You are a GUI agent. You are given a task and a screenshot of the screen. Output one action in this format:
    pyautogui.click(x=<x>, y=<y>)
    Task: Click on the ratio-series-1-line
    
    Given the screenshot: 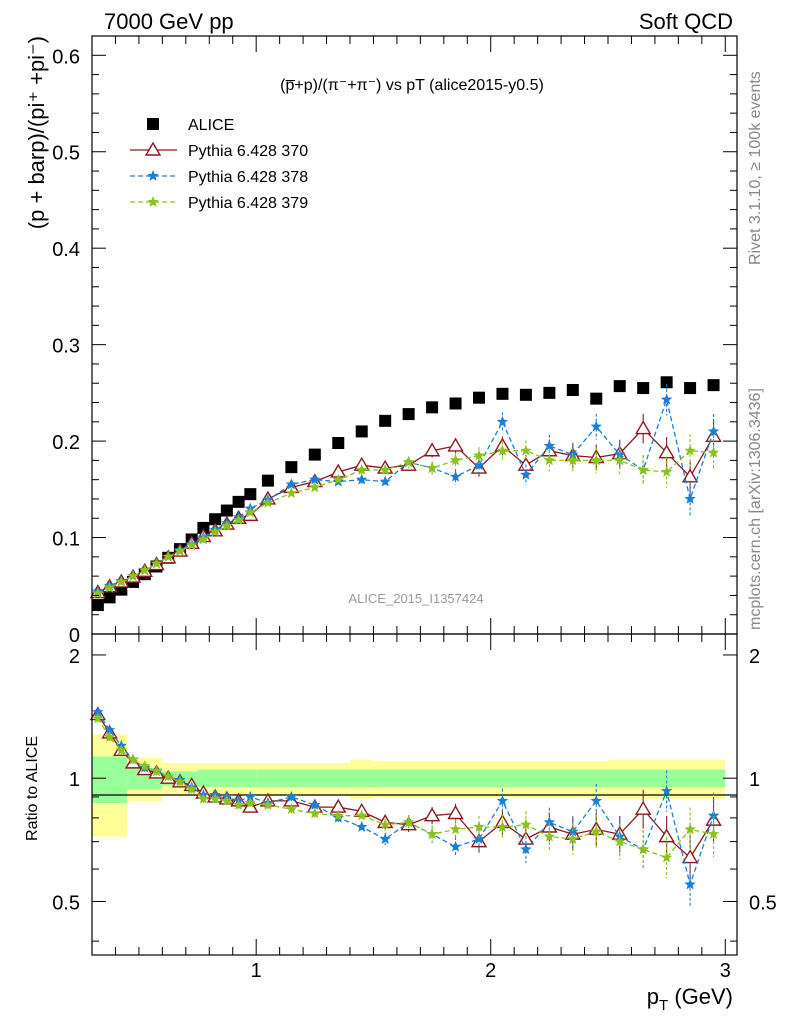 What is the action you would take?
    pyautogui.click(x=406, y=799)
    